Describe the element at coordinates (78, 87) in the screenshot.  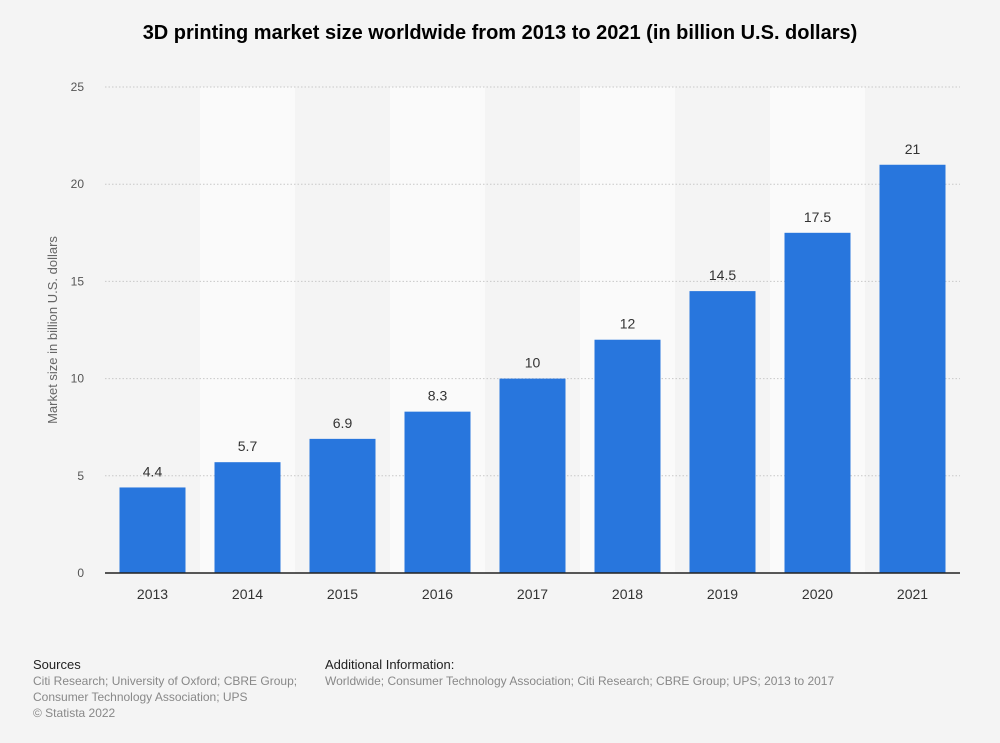
I see `y-tick-label: 25` at that location.